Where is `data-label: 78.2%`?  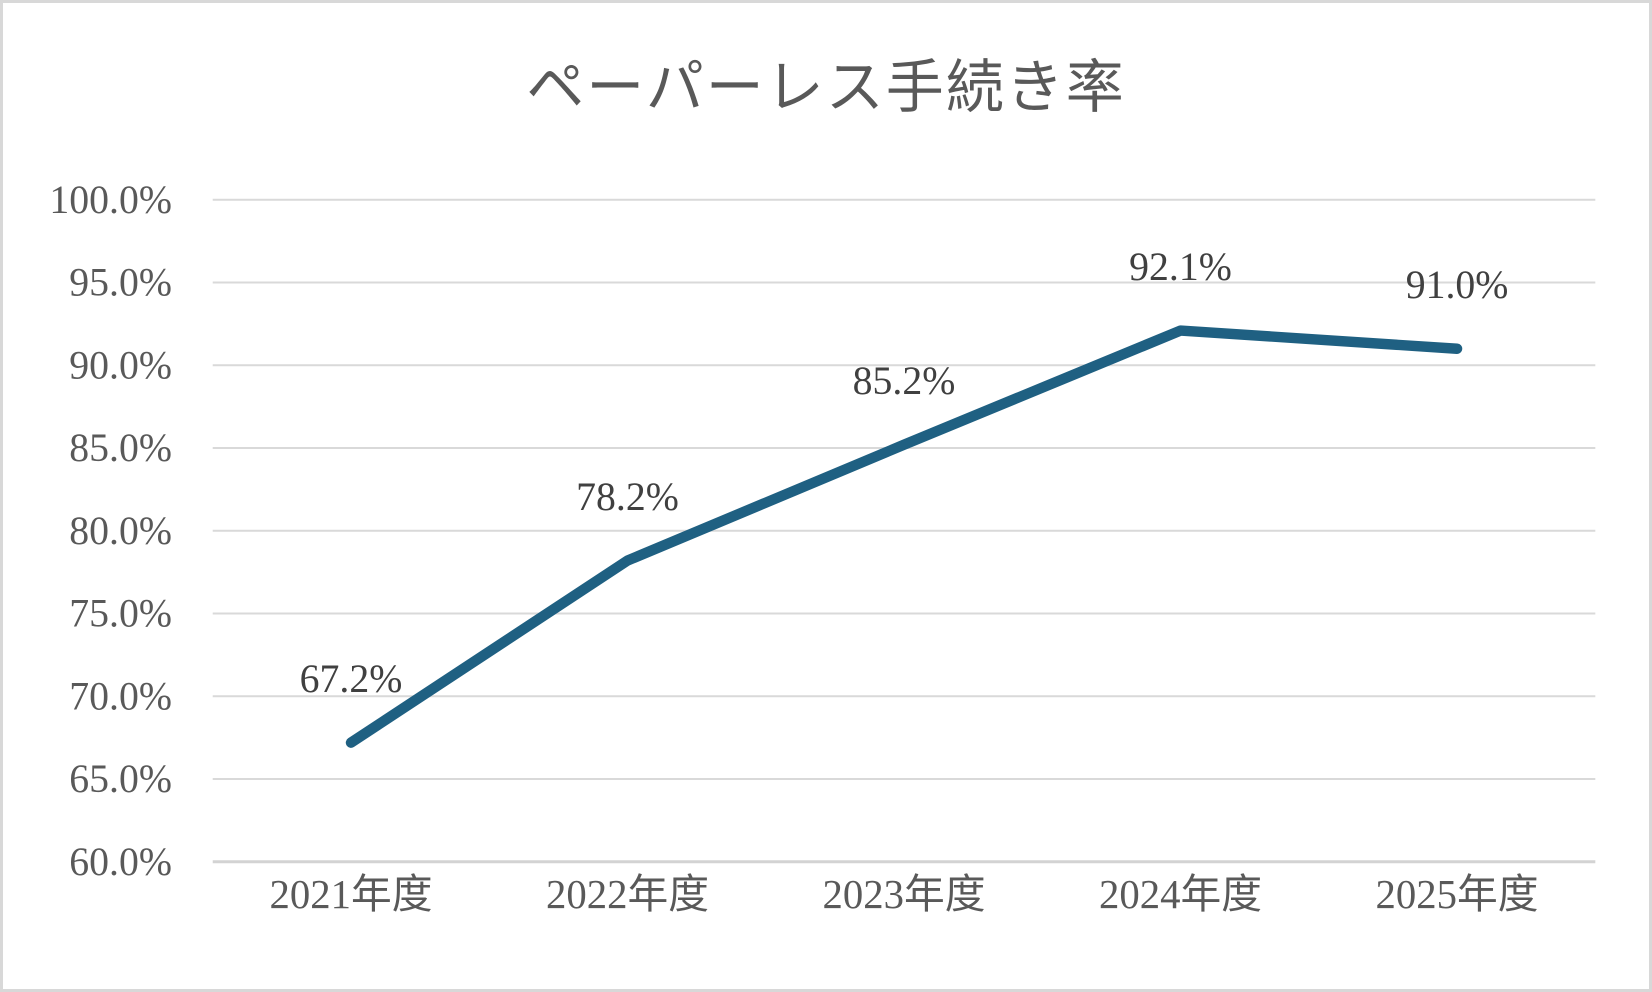 data-label: 78.2% is located at coordinates (627, 497).